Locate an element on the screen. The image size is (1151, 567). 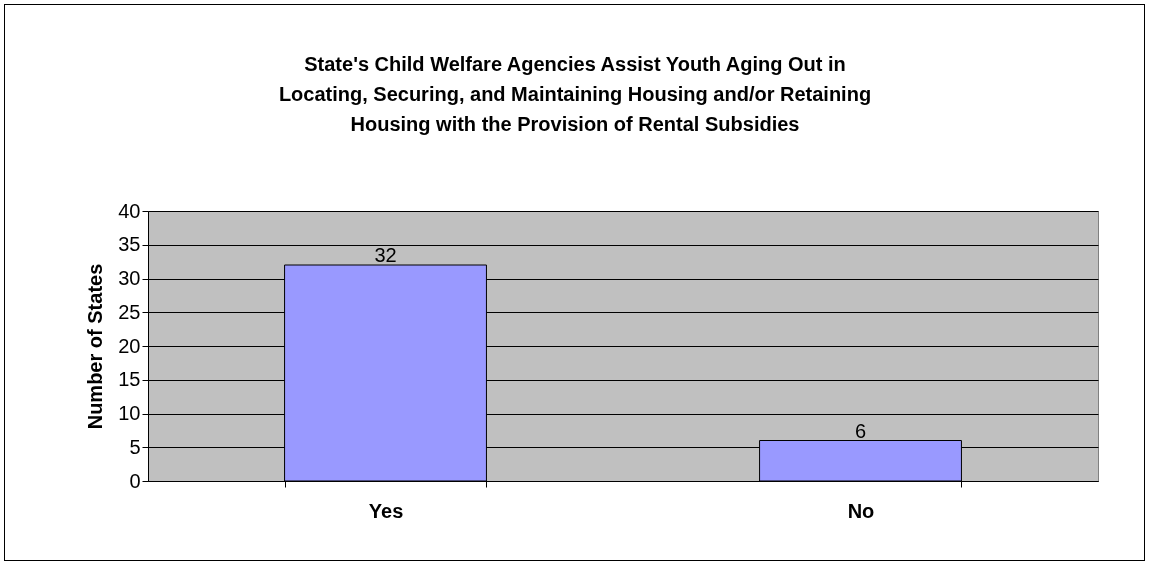
y-tick-label: 0 is located at coordinates (135, 480).